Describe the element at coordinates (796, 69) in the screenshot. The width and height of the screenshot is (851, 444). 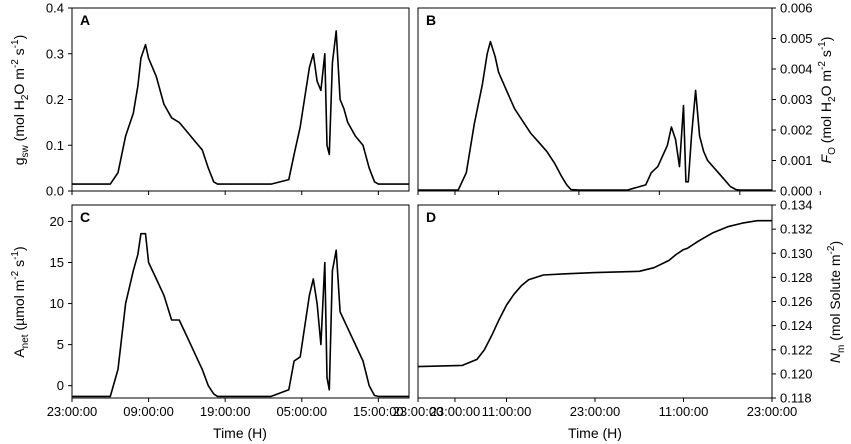
I see `panel-b-ytick-label: 0.004` at that location.